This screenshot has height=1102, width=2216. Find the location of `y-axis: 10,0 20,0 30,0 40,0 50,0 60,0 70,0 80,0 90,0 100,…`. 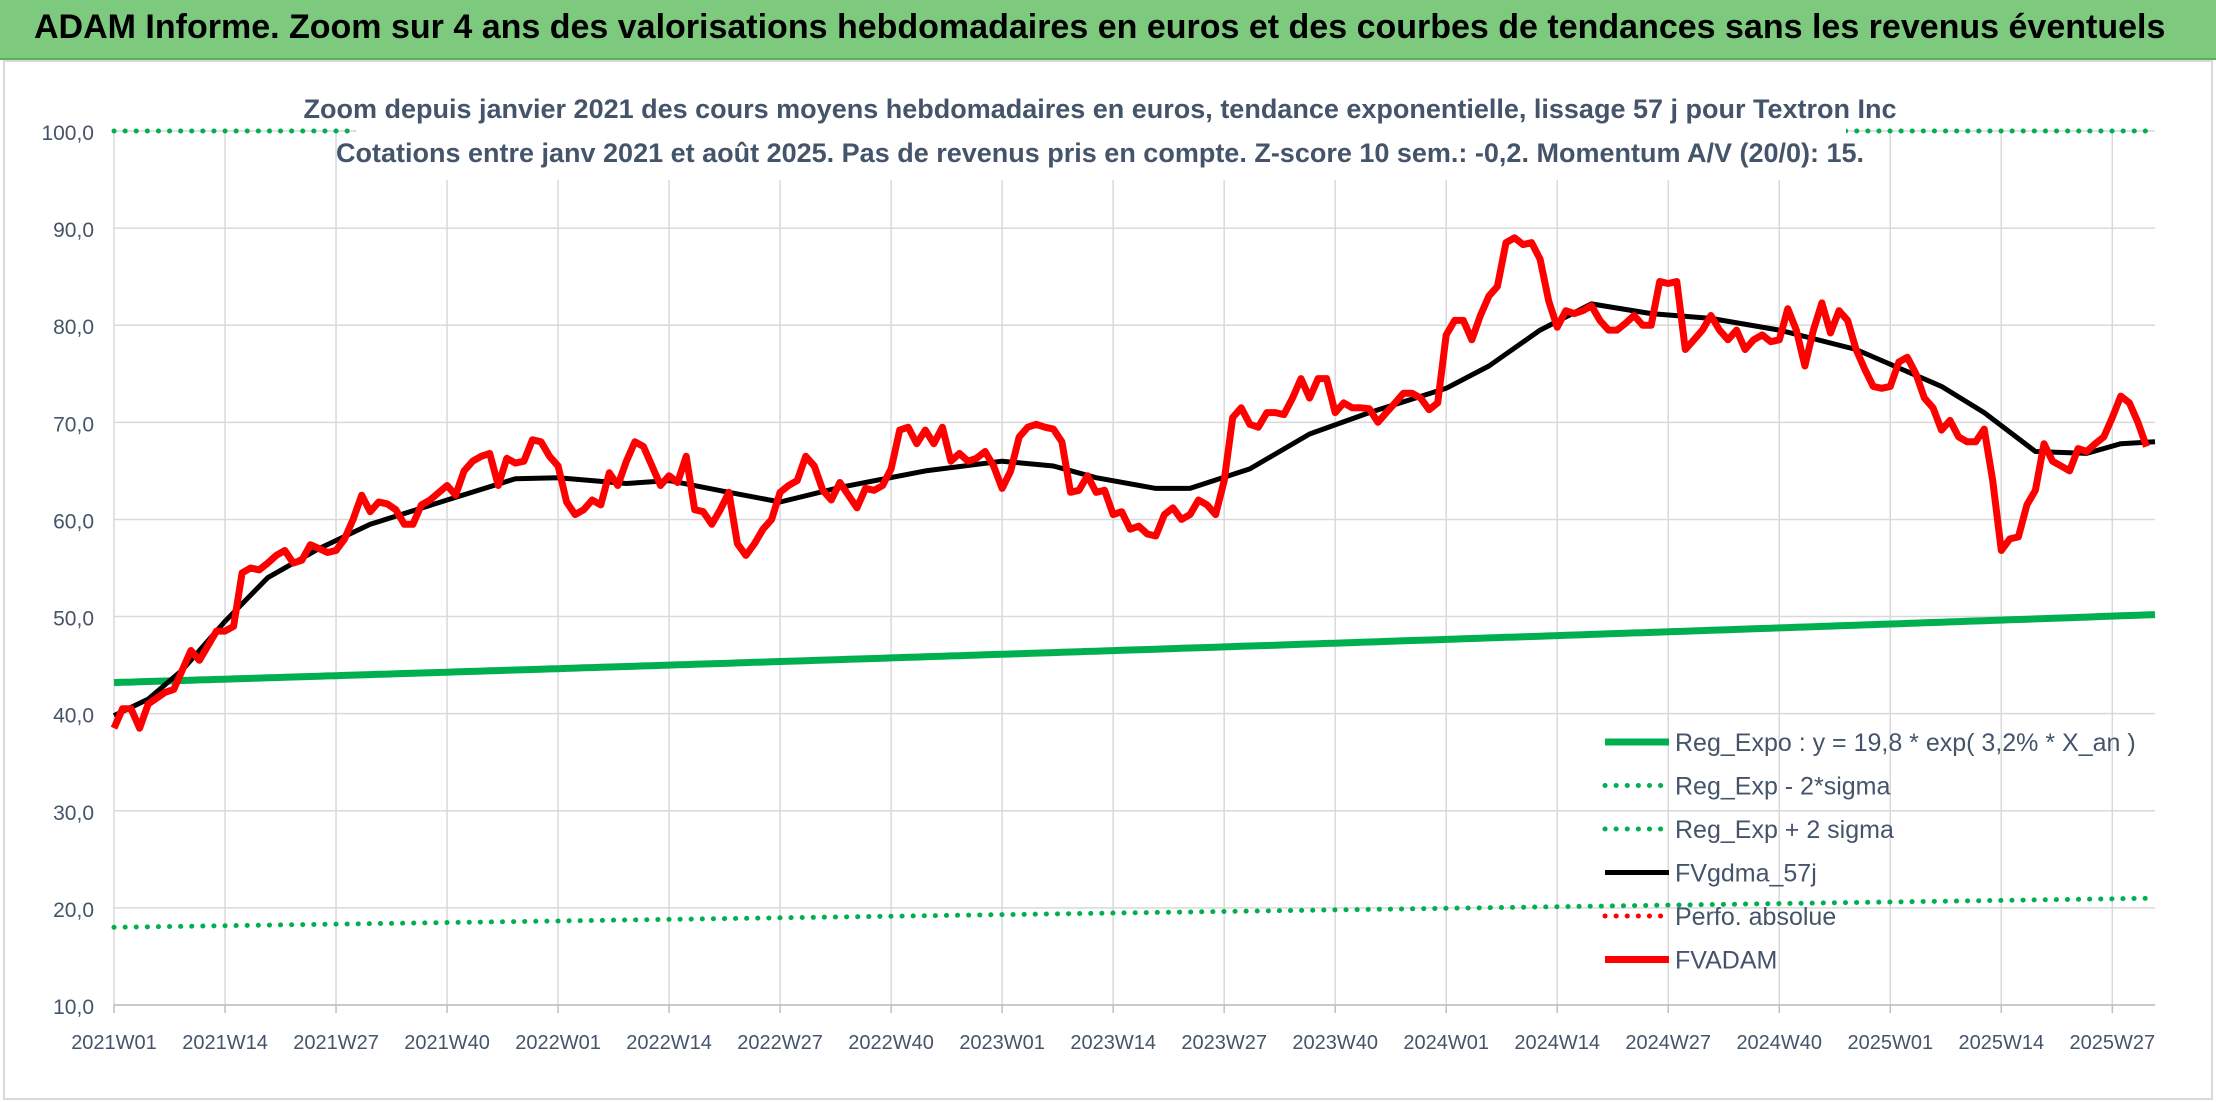

y-axis: 10,0 20,0 30,0 40,0 50,0 60,0 70,0 80,0 90,0 100,… is located at coordinates (67, 570).